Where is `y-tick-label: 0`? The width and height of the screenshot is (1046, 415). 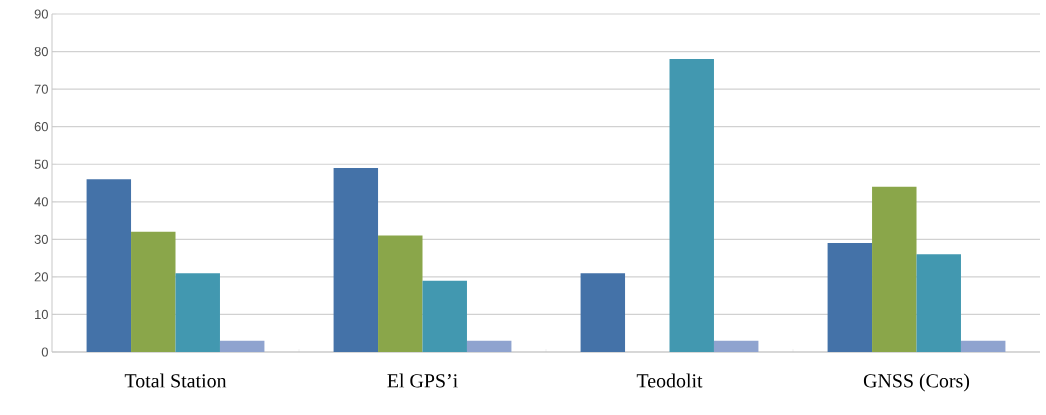
y-tick-label: 0 is located at coordinates (44, 352).